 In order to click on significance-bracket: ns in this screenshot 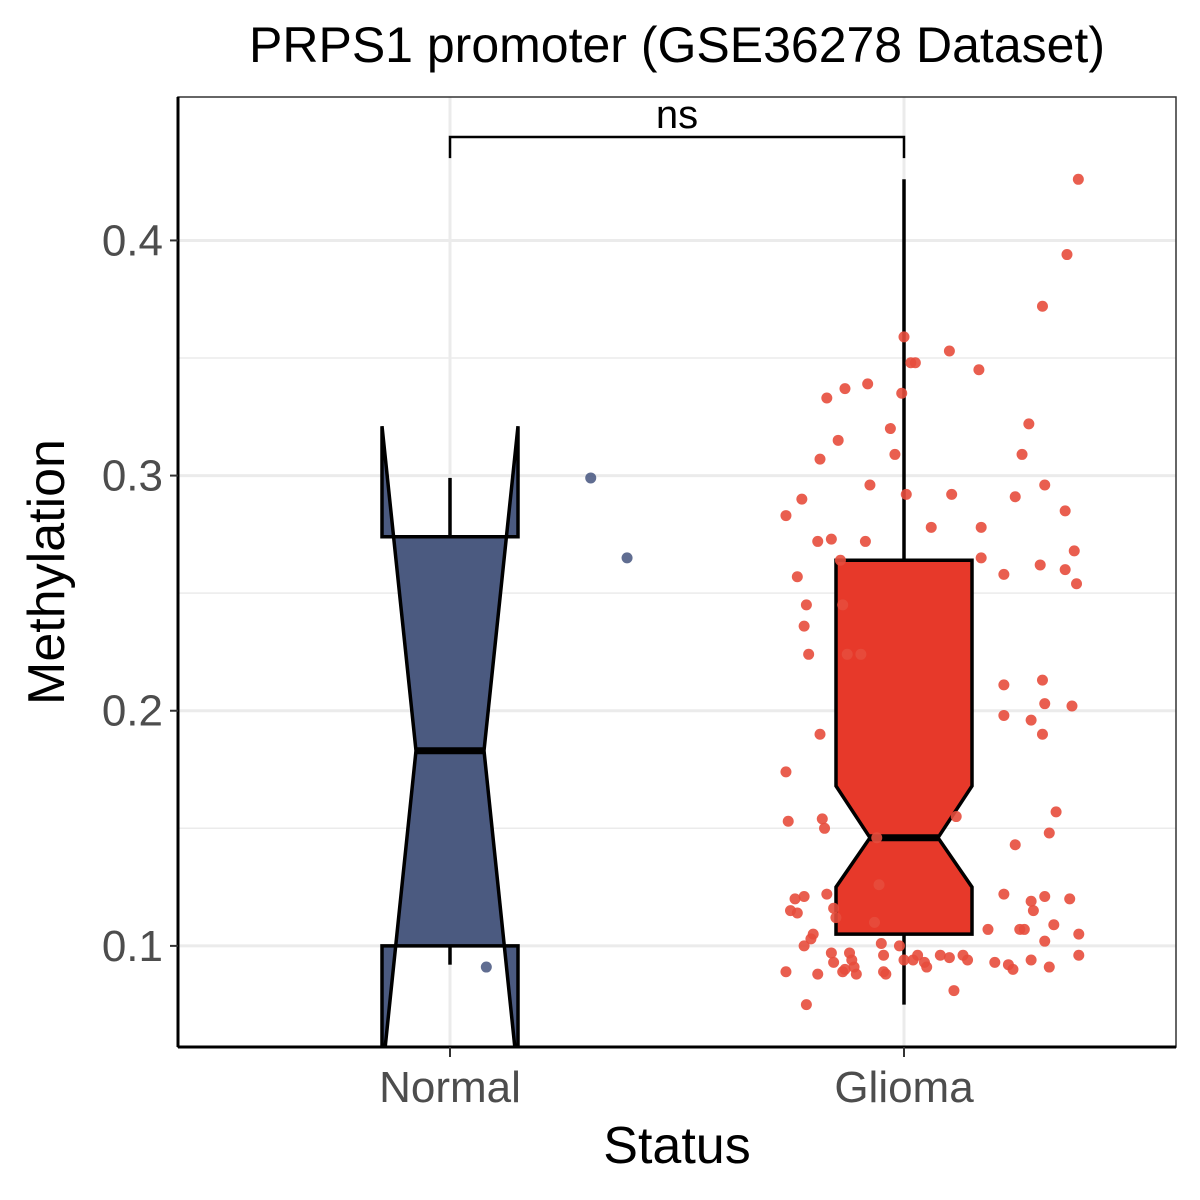, I will do `click(677, 126)`.